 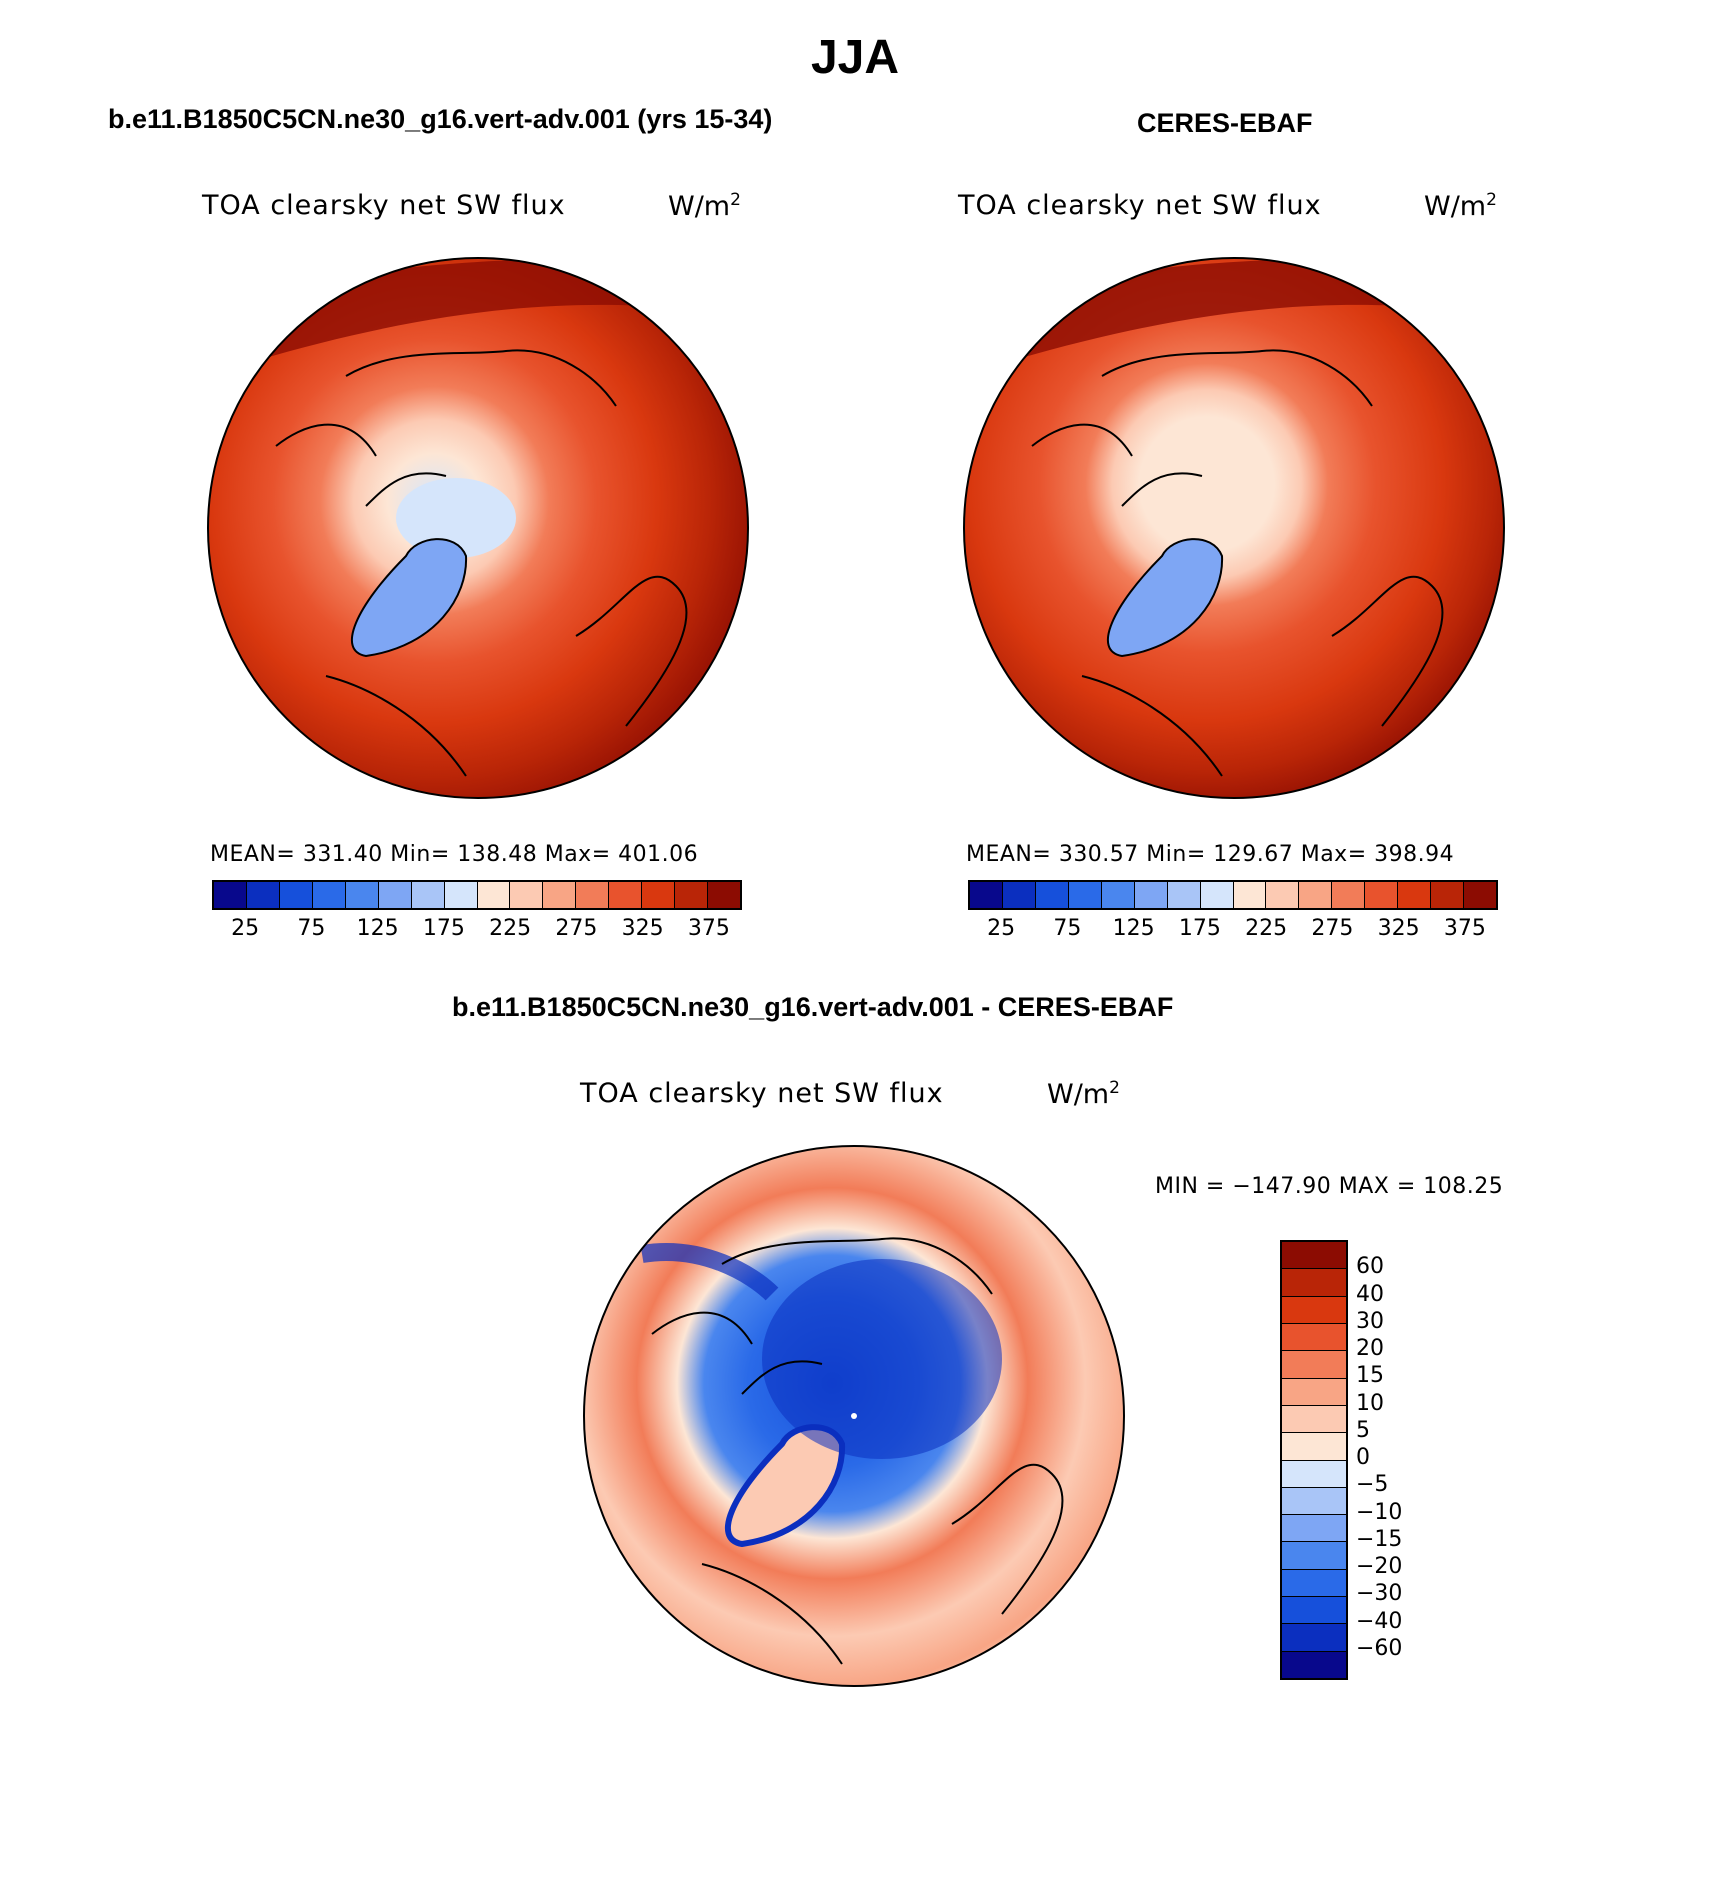 What do you see at coordinates (704, 206) in the screenshot?
I see `unit-label-model: W/m2` at bounding box center [704, 206].